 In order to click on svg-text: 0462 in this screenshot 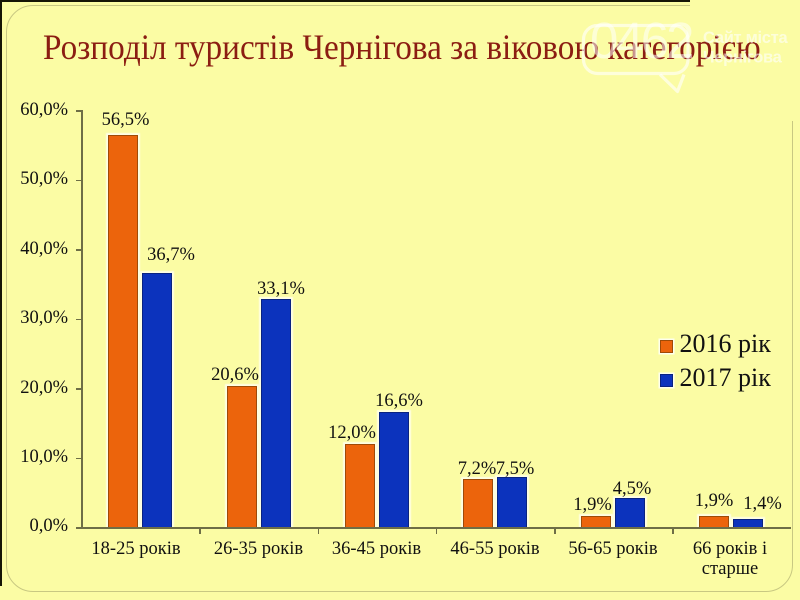, I will do `click(641, 40)`.